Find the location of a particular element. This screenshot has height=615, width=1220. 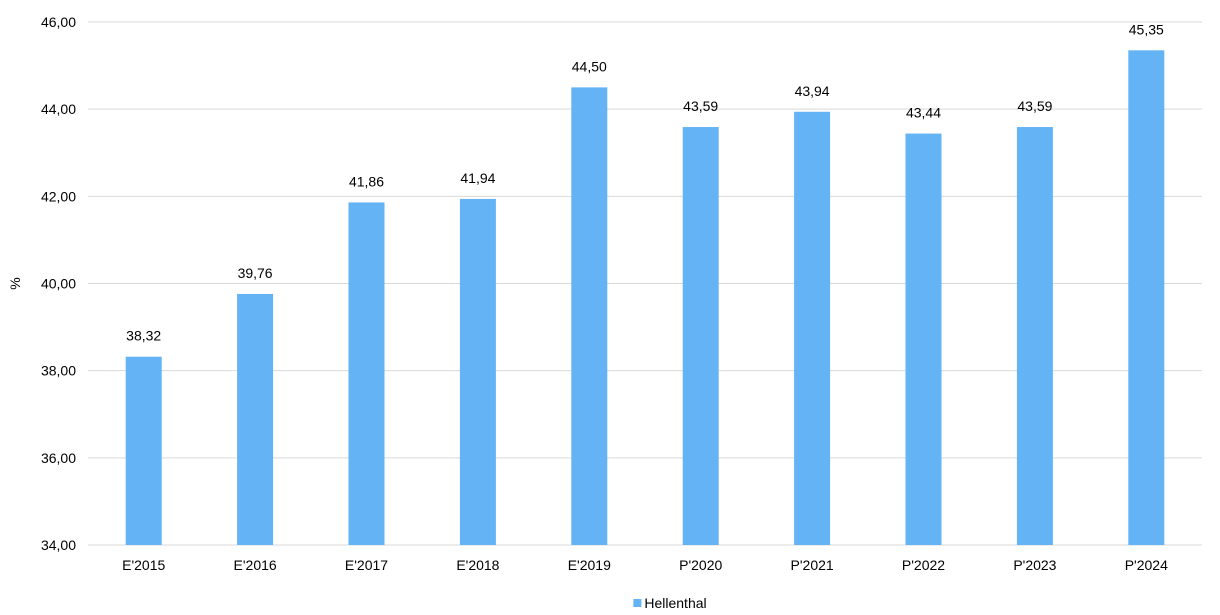

data-label: 41,86 is located at coordinates (366, 181).